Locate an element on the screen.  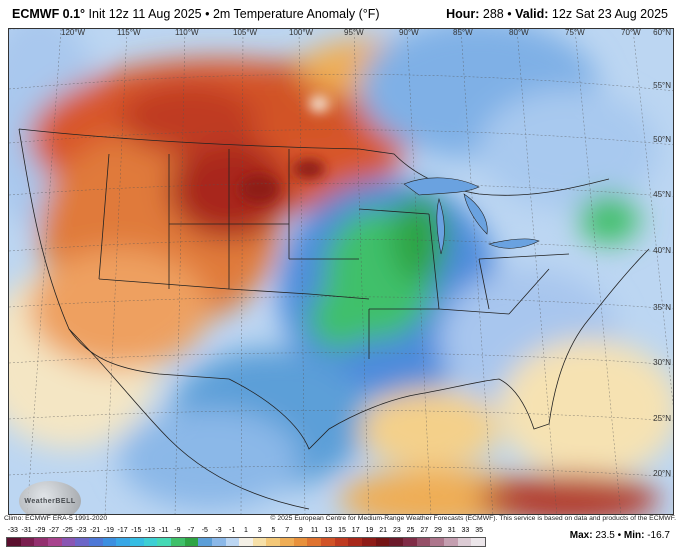
lon-label-70w: 70°W is located at coordinates (631, 32).